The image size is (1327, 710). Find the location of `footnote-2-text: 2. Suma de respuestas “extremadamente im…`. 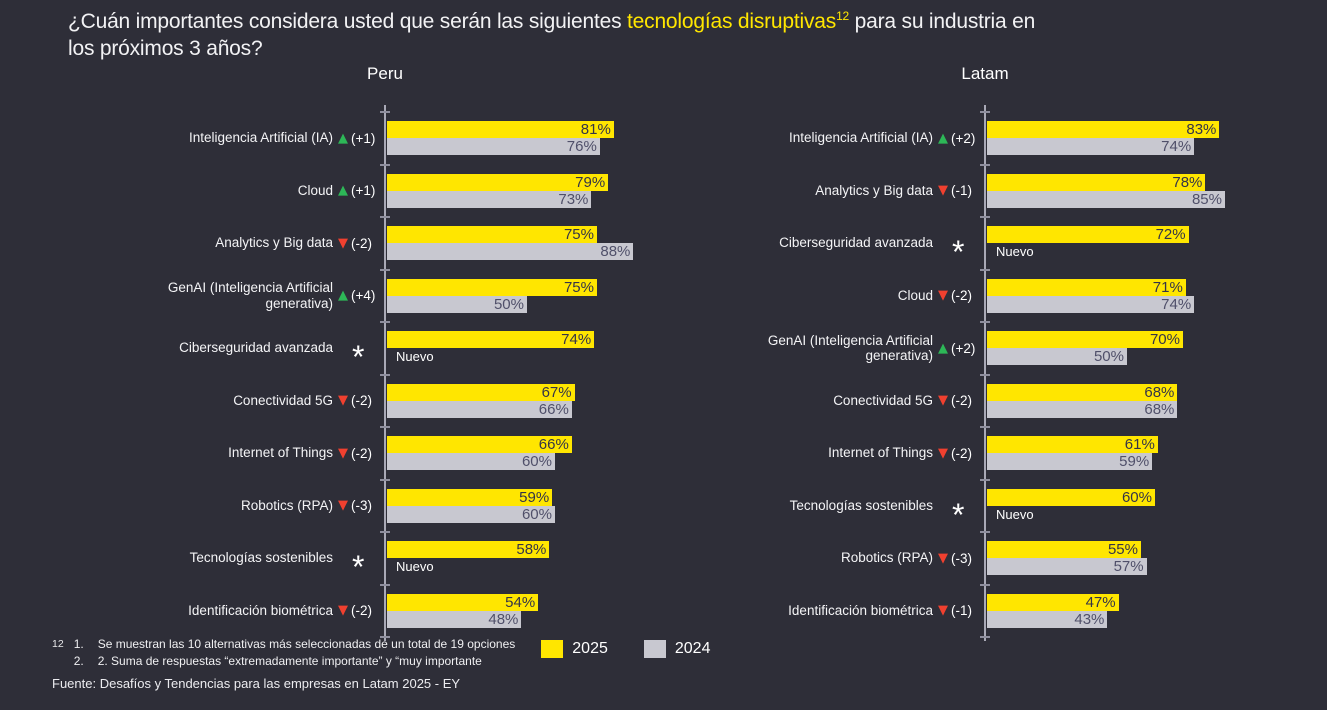

footnote-2-text: 2. Suma de respuestas “extremadamente im… is located at coordinates (289, 660).